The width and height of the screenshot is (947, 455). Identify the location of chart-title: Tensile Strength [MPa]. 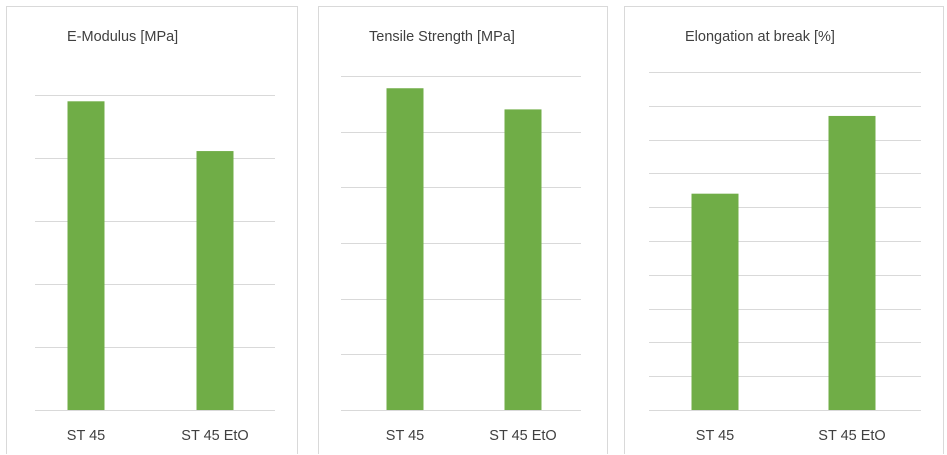
(442, 37).